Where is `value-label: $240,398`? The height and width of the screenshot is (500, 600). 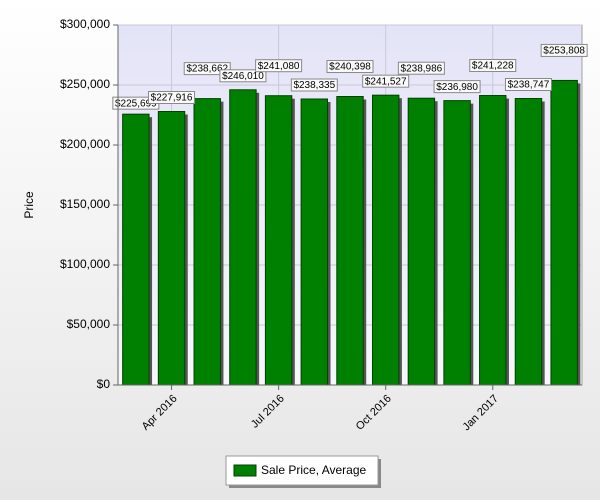
value-label: $240,398 is located at coordinates (350, 67).